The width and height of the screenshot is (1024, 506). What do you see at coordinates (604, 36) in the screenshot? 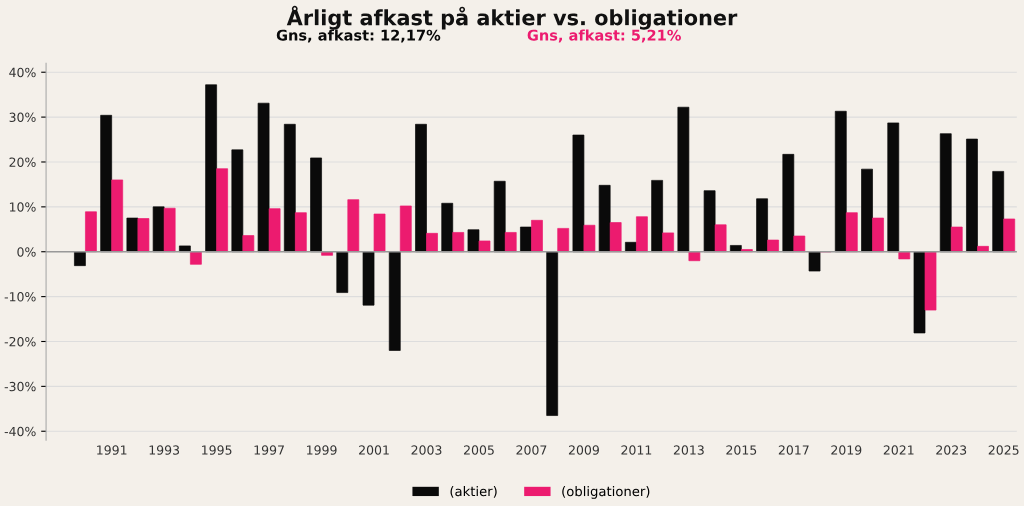
I see `text: Gns, afkast: 5,21%` at bounding box center [604, 36].